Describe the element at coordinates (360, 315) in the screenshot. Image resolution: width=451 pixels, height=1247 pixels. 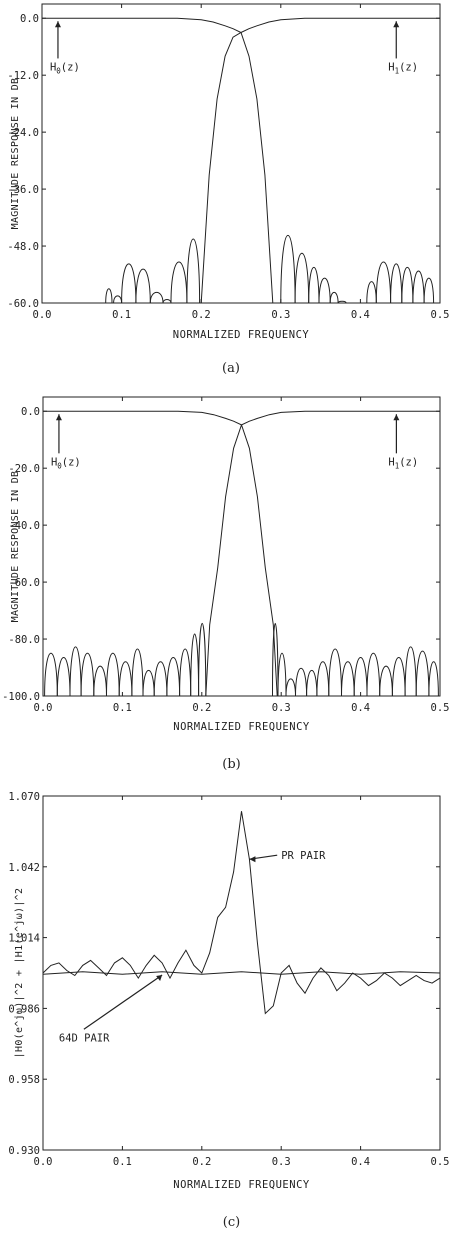
I see `x-tick-label-a: 0.4` at that location.